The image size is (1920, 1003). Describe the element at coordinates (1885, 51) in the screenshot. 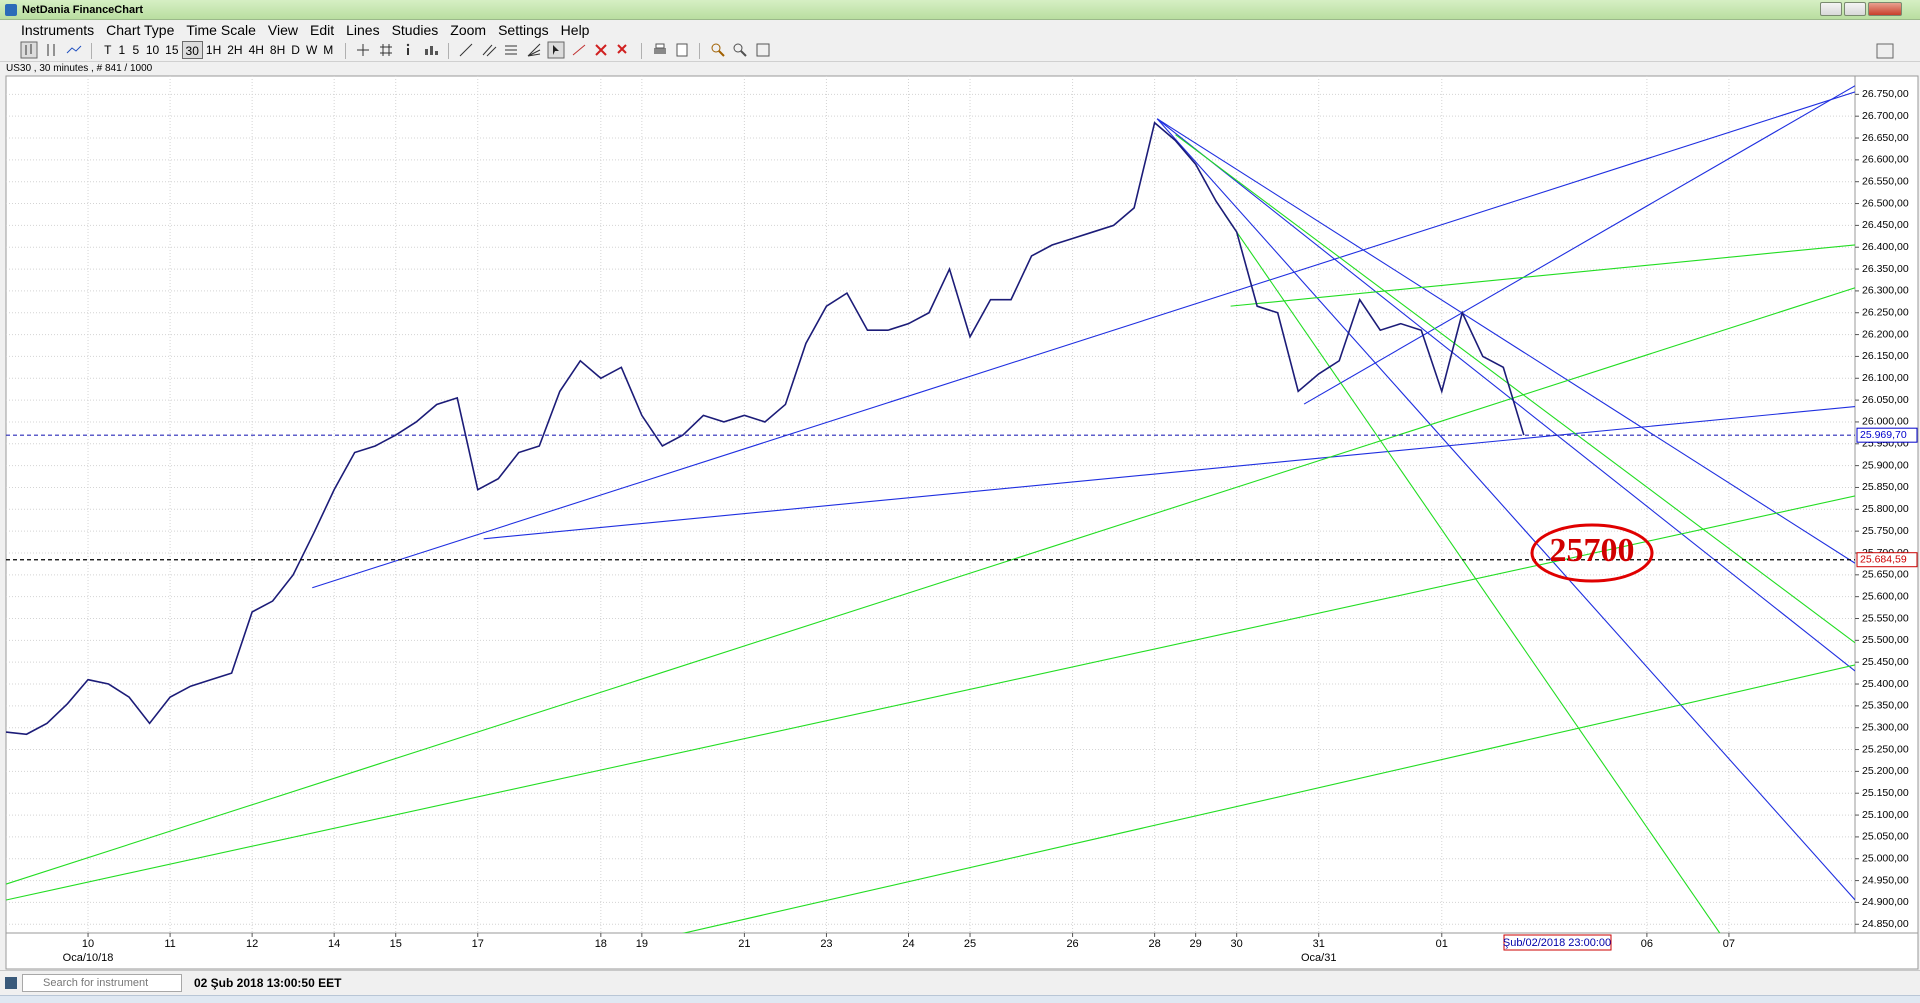

I see `panel-icon` at that location.